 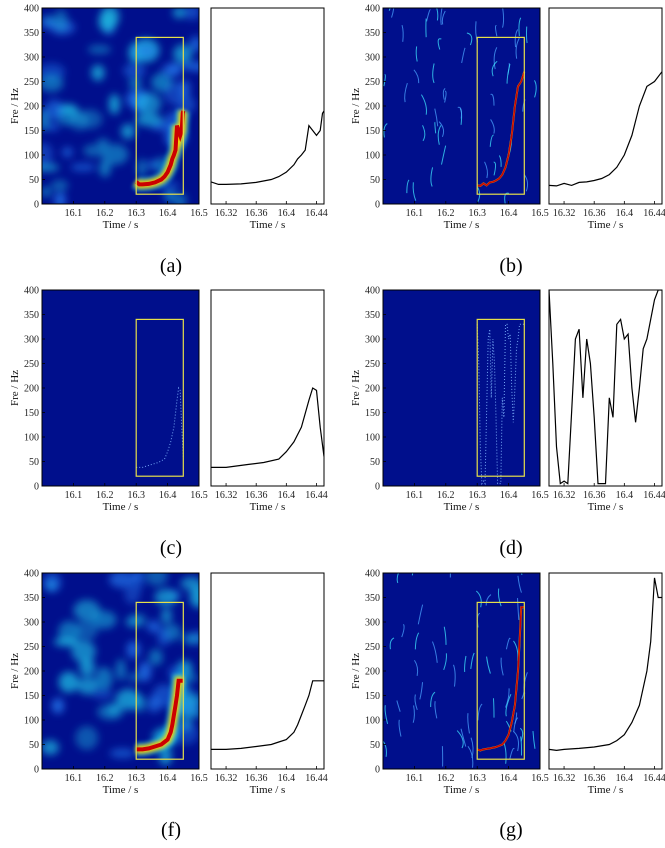 I want to click on curve-frame, so click(x=267, y=671).